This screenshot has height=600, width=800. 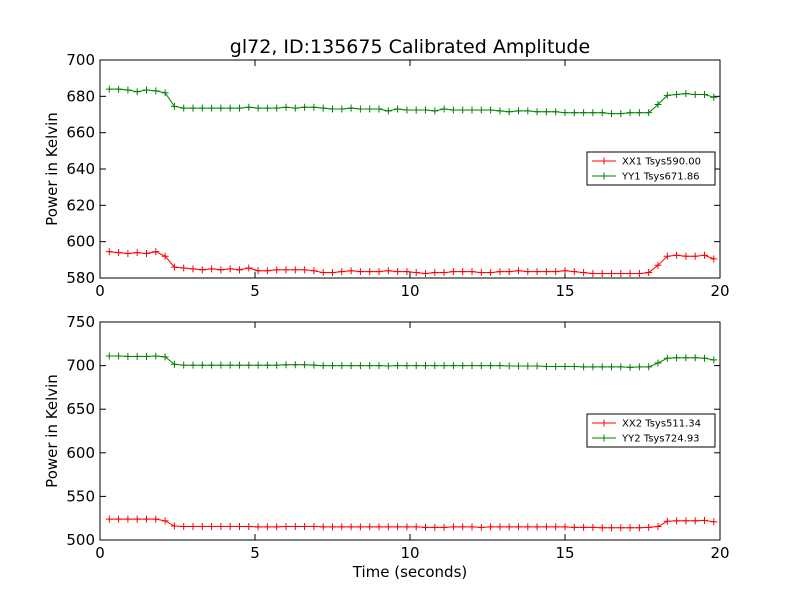 I want to click on y-tick-label: 580, so click(x=80, y=278).